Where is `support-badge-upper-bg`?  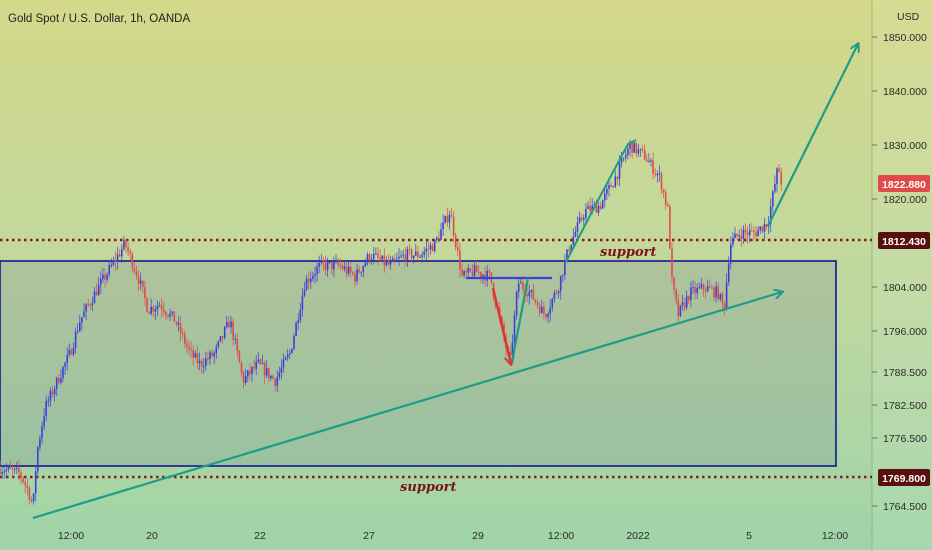 support-badge-upper-bg is located at coordinates (904, 240).